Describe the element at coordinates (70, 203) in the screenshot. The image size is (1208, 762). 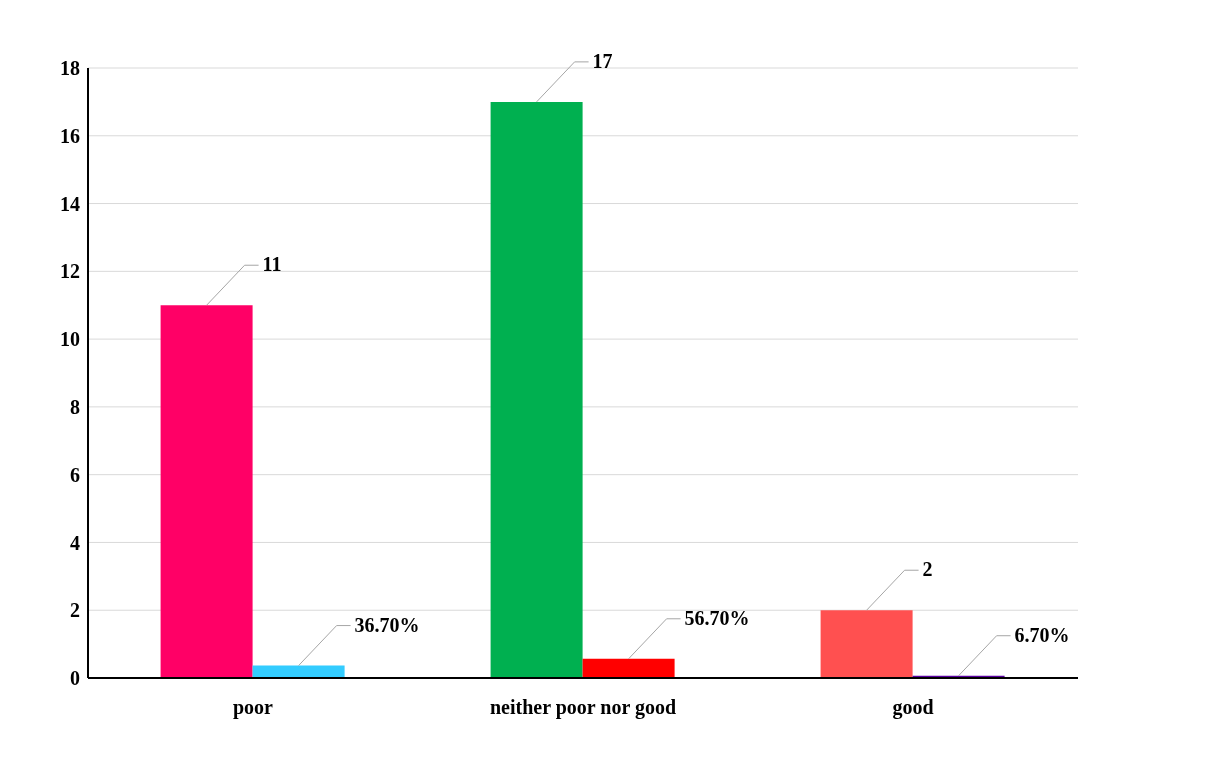
I see `y-tick-label: 14` at that location.